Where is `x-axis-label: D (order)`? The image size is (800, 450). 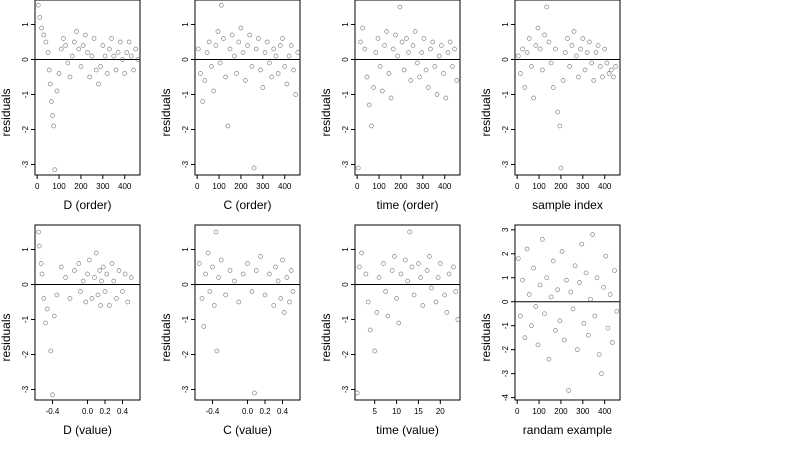
x-axis-label: D (order) is located at coordinates (87, 205).